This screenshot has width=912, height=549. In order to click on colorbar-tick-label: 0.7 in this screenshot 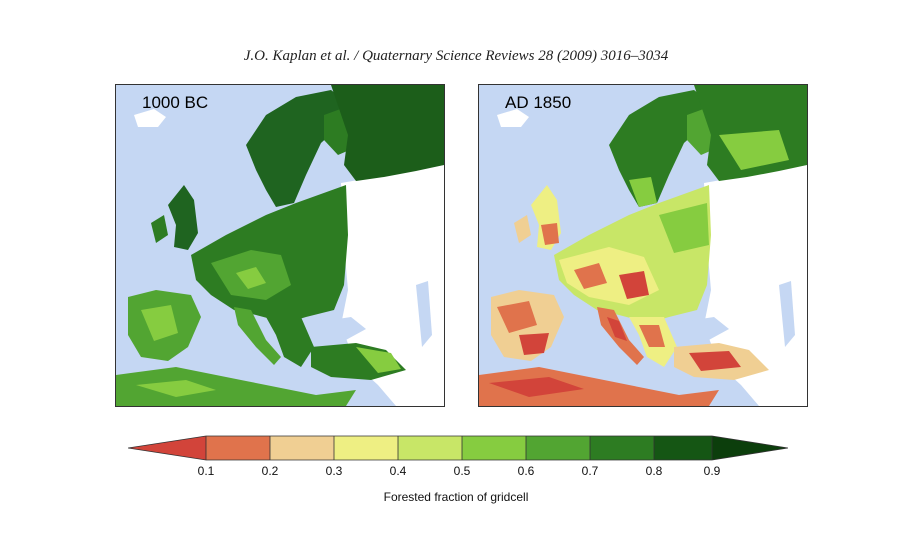, I will do `click(590, 471)`.